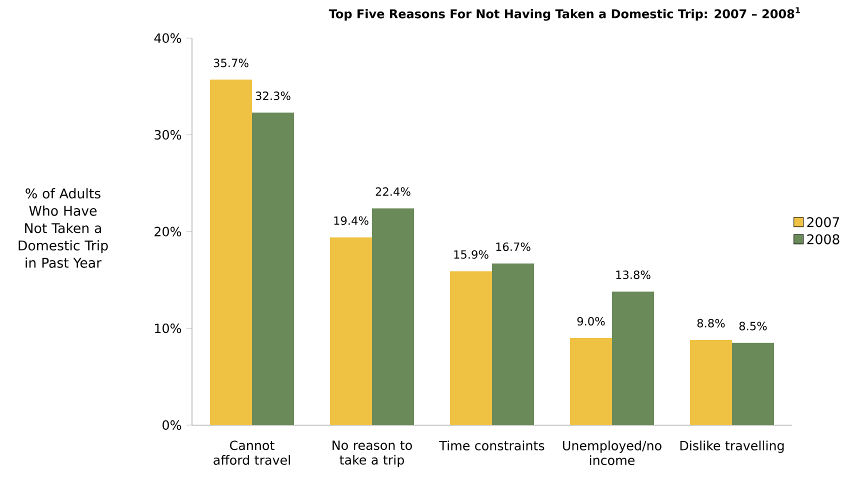  I want to click on data-label: 8.5%, so click(753, 326).